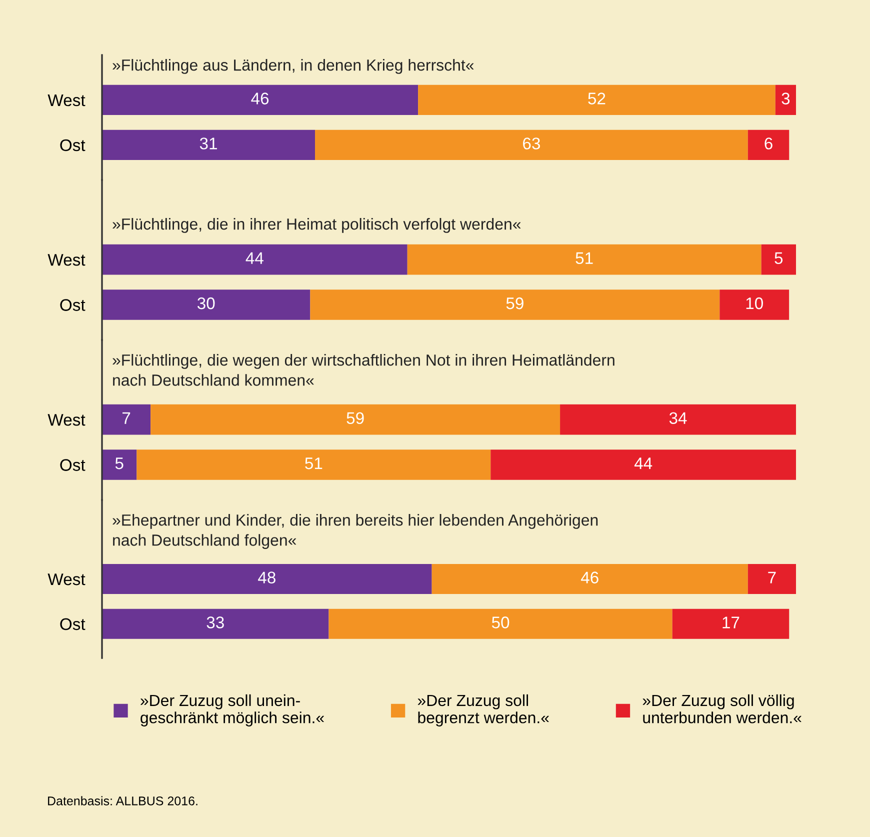  I want to click on data-label: 30, so click(206, 303).